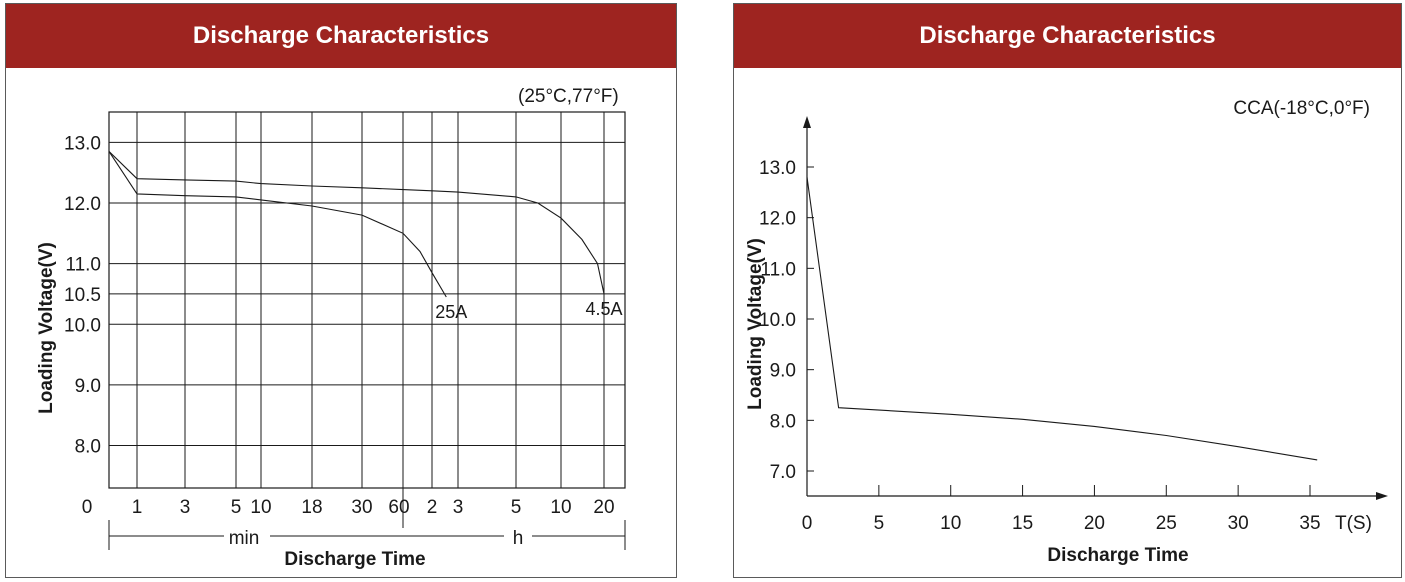 The height and width of the screenshot is (582, 1405). I want to click on y-tick-label: 10.5, so click(82, 295).